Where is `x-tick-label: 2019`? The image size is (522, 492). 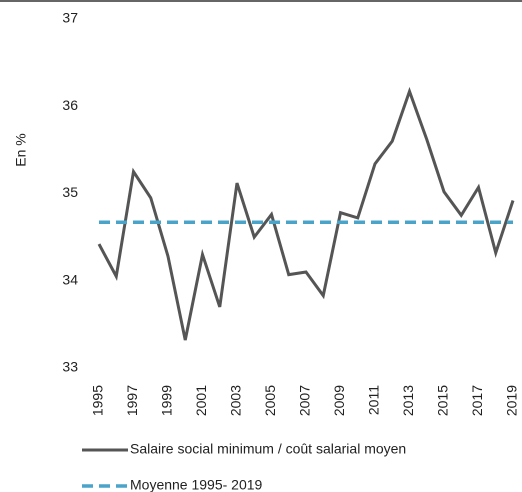
x-tick-label: 2019 is located at coordinates (512, 400).